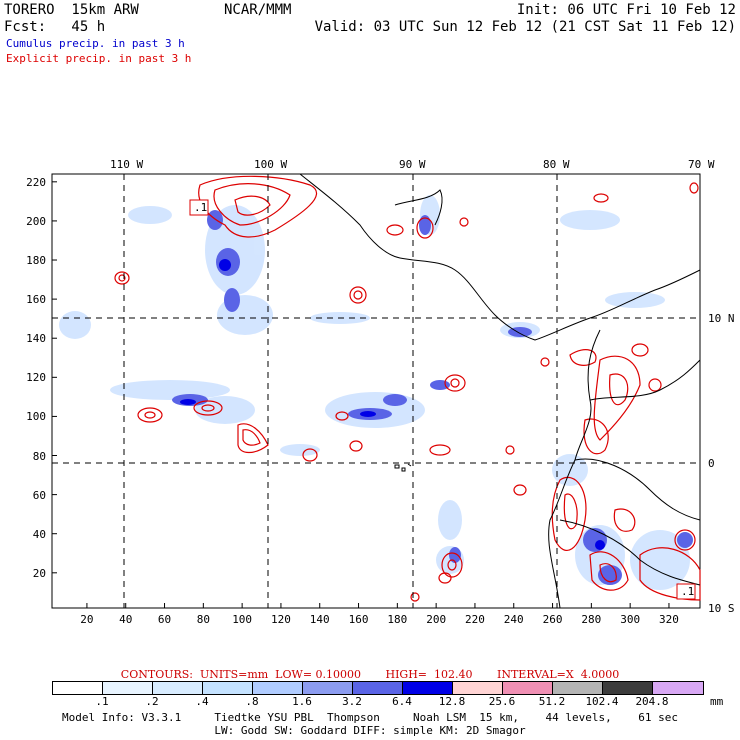 The width and height of the screenshot is (740, 740). What do you see at coordinates (36, 261) in the screenshot?
I see `y-tick-label: 180` at bounding box center [36, 261].